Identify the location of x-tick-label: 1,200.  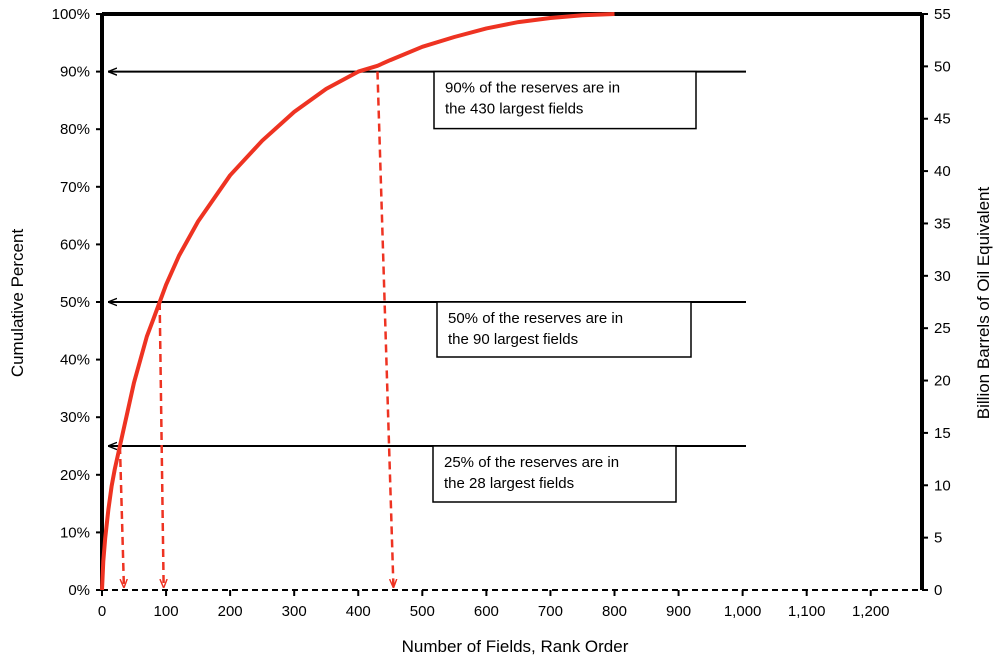
(871, 611).